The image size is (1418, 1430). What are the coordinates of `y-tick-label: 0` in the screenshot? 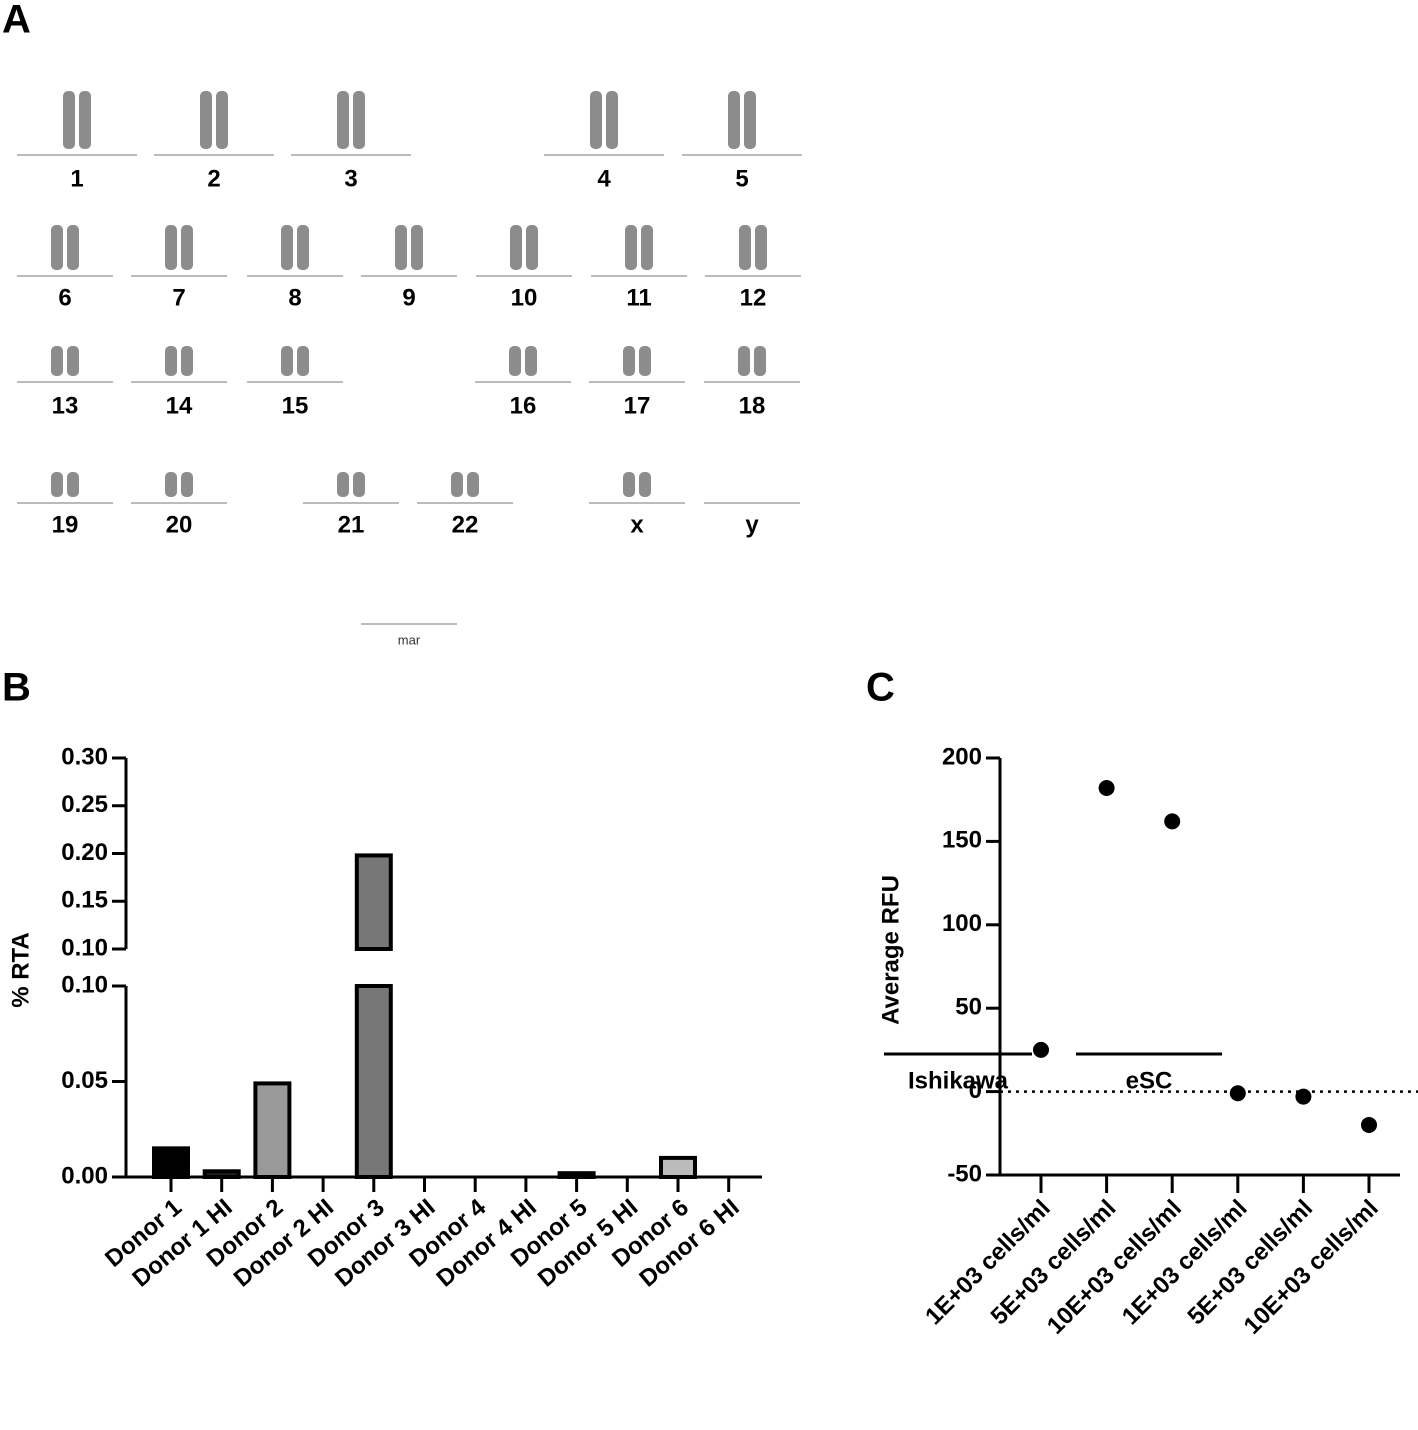 It's located at (975, 1090).